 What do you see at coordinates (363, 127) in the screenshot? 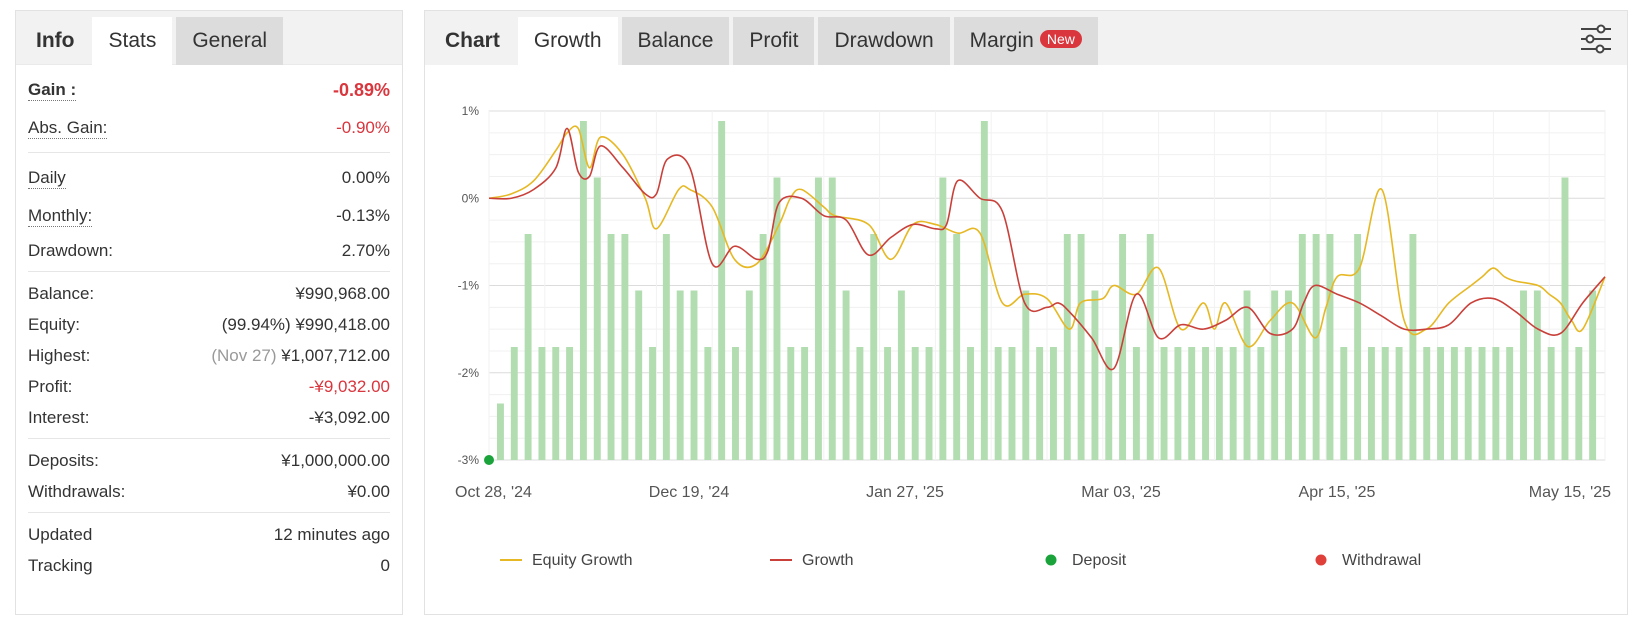
I see `abs-gain-value: -0.90%` at bounding box center [363, 127].